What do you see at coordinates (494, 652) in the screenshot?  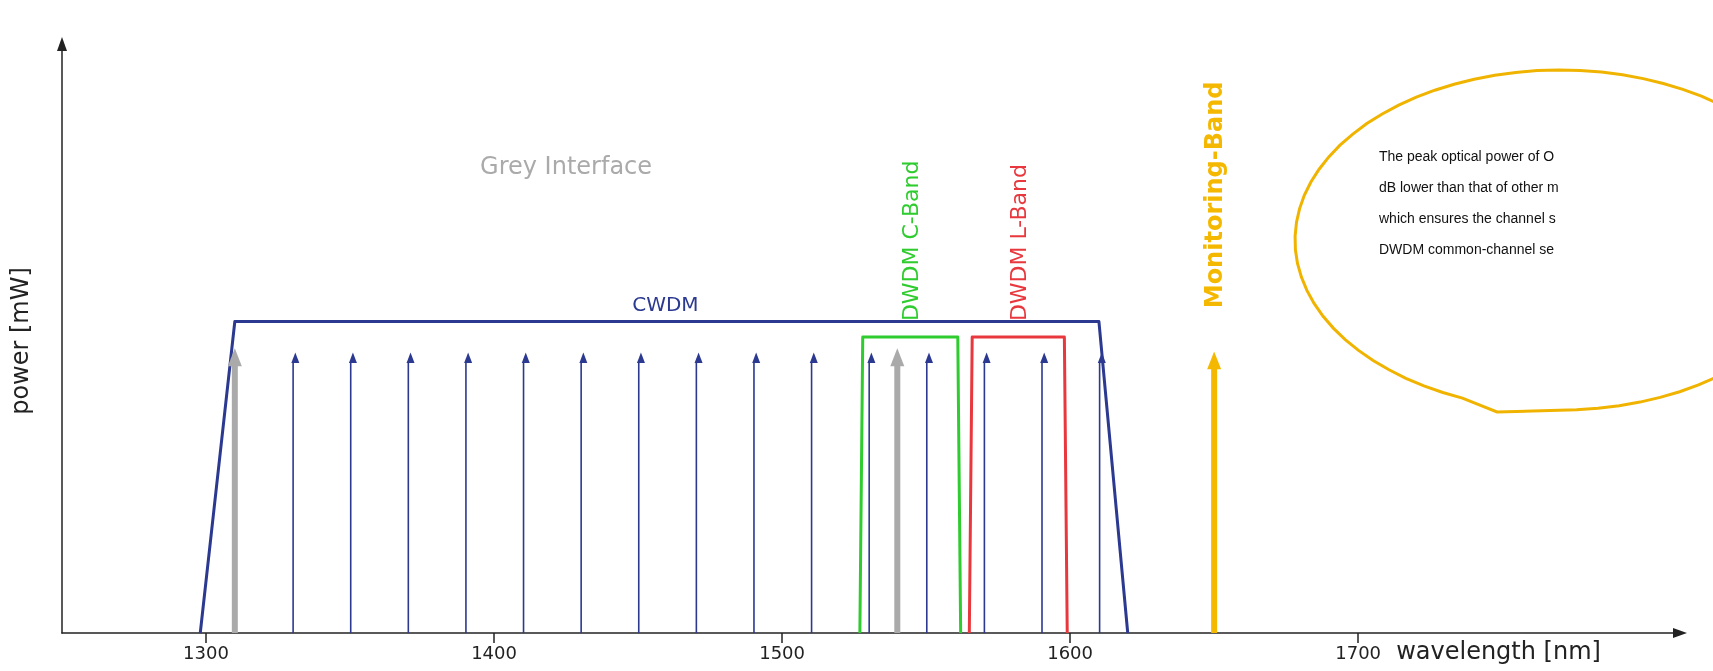 I see `x-tick-label: 1400` at bounding box center [494, 652].